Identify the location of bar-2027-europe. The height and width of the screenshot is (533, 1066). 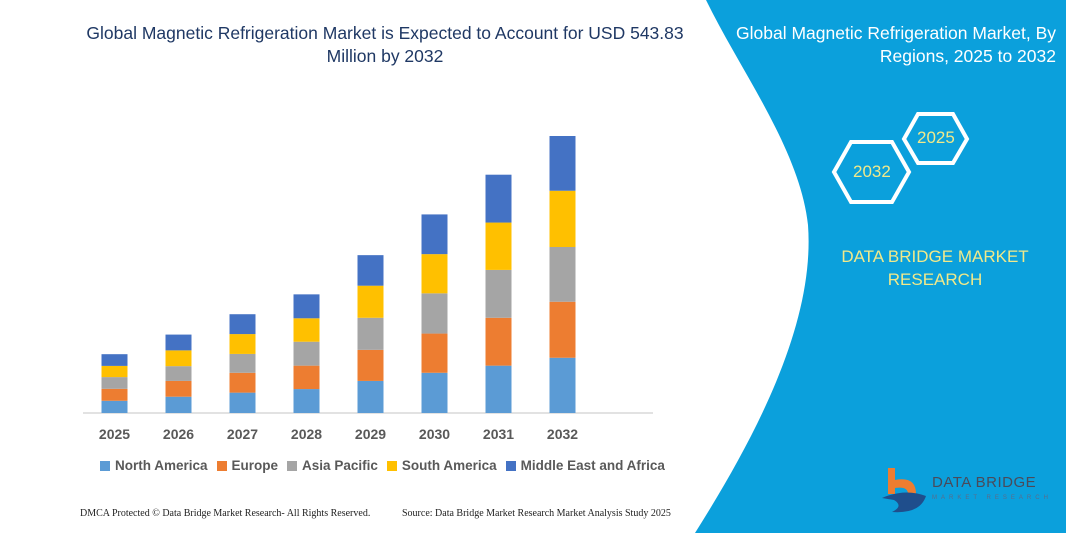
(242, 382).